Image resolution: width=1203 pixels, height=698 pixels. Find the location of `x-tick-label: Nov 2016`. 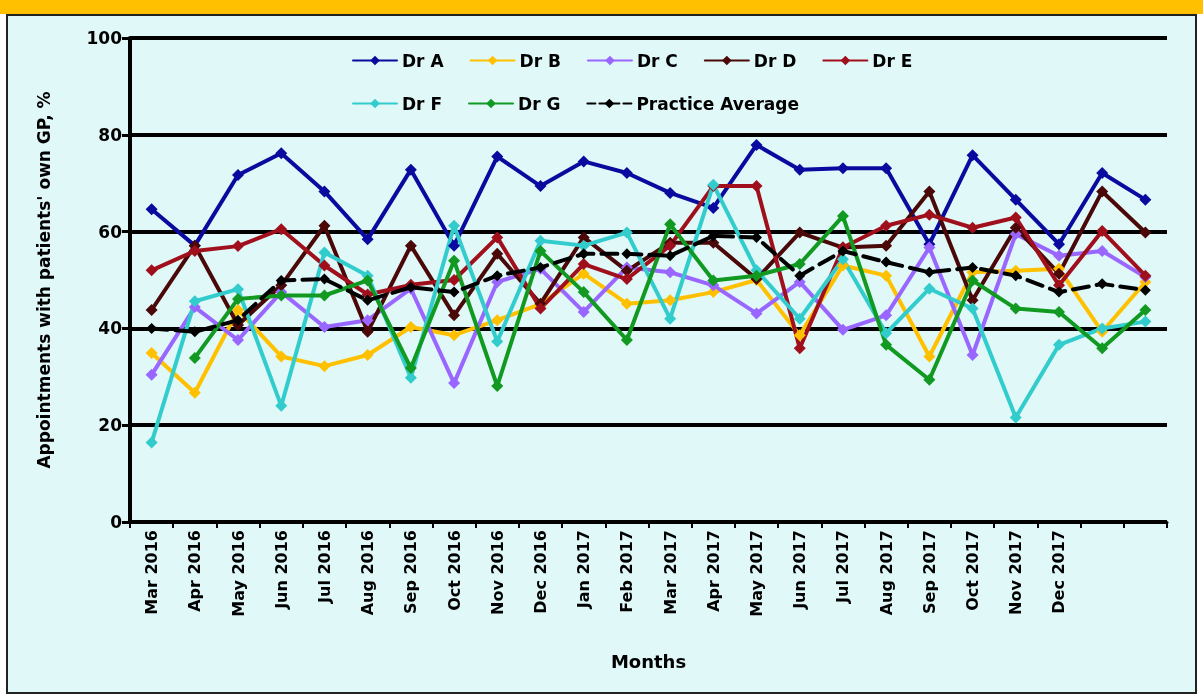

x-tick-label: Nov 2016 is located at coordinates (497, 572).